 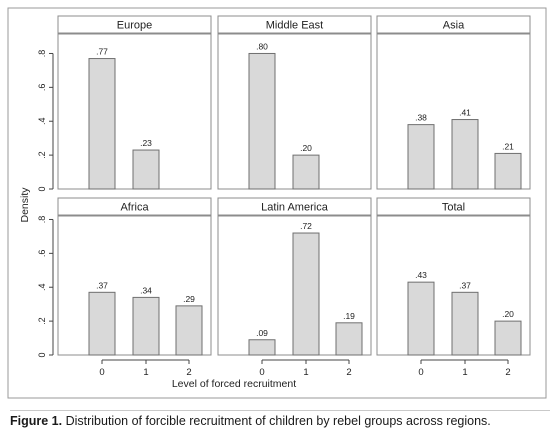 What do you see at coordinates (36, 421) in the screenshot?
I see `figure-label: Figure 1.` at bounding box center [36, 421].